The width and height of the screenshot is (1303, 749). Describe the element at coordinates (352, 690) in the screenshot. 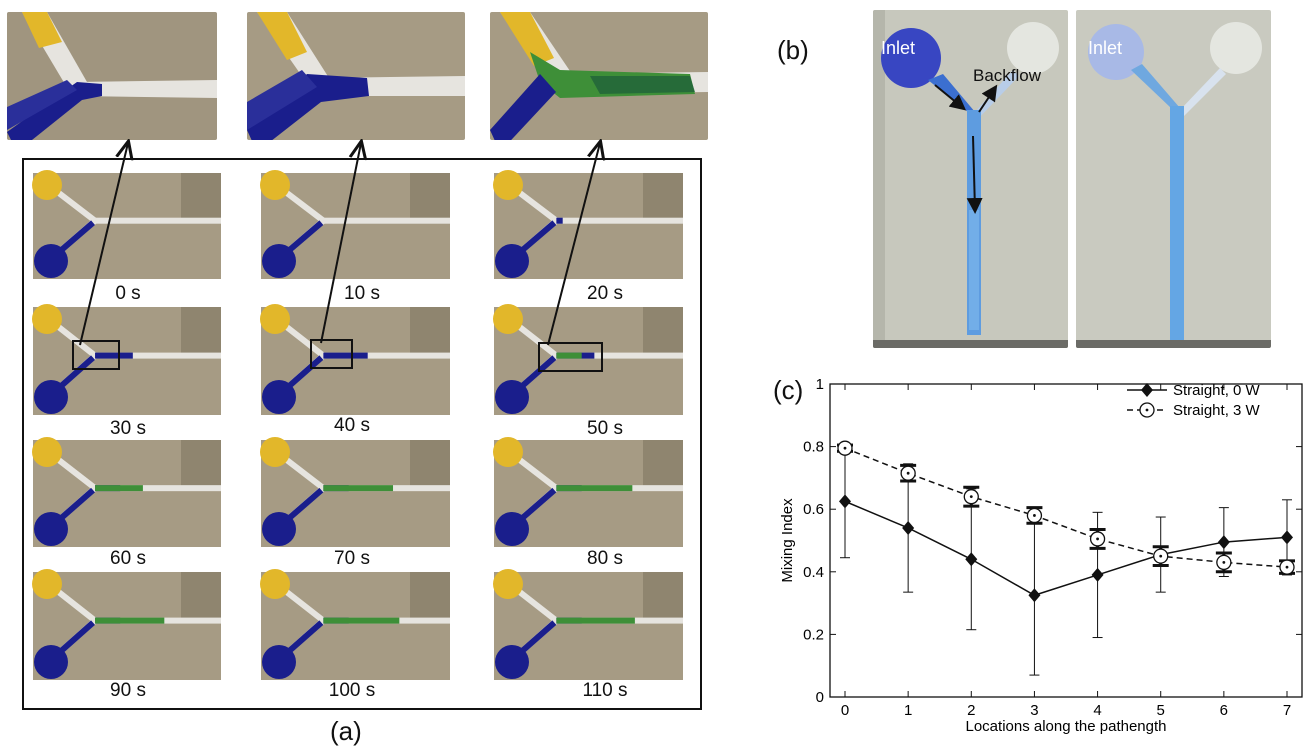

I see `time-label-100: 100 s` at that location.